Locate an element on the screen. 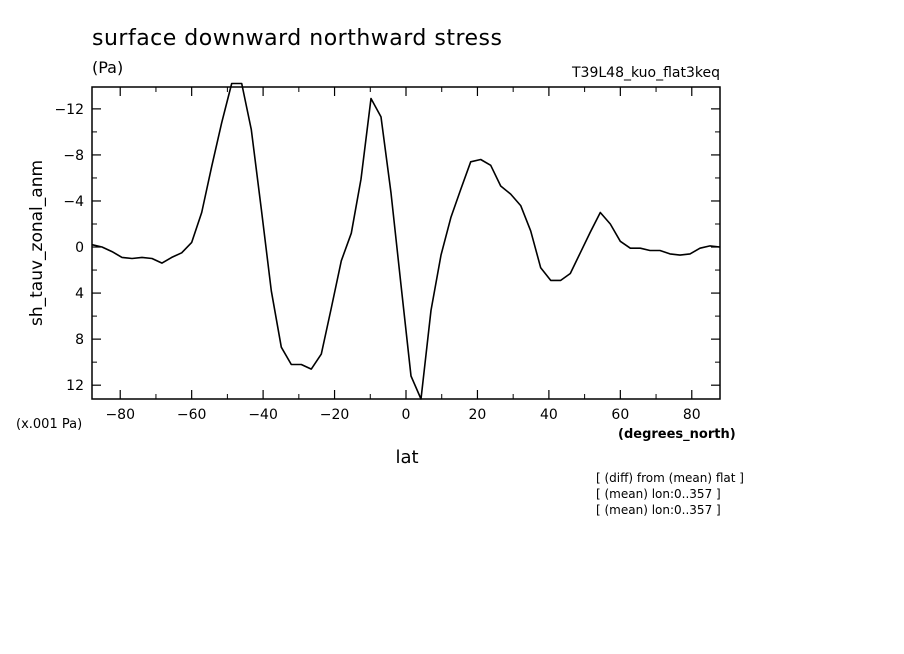 The image size is (904, 654). y-tick-label: −4 is located at coordinates (73, 202).